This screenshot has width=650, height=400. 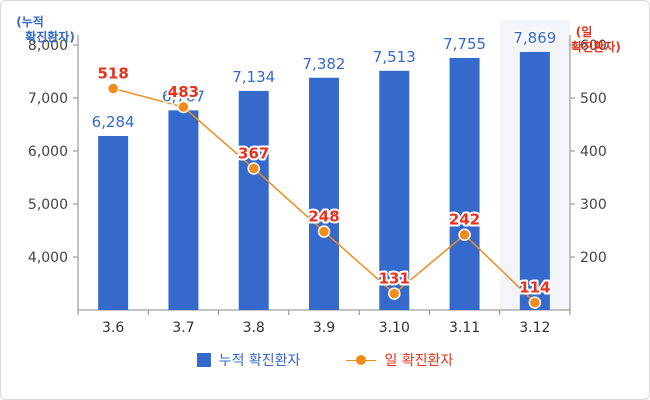 I want to click on legend-bar-swatch, so click(x=203, y=360).